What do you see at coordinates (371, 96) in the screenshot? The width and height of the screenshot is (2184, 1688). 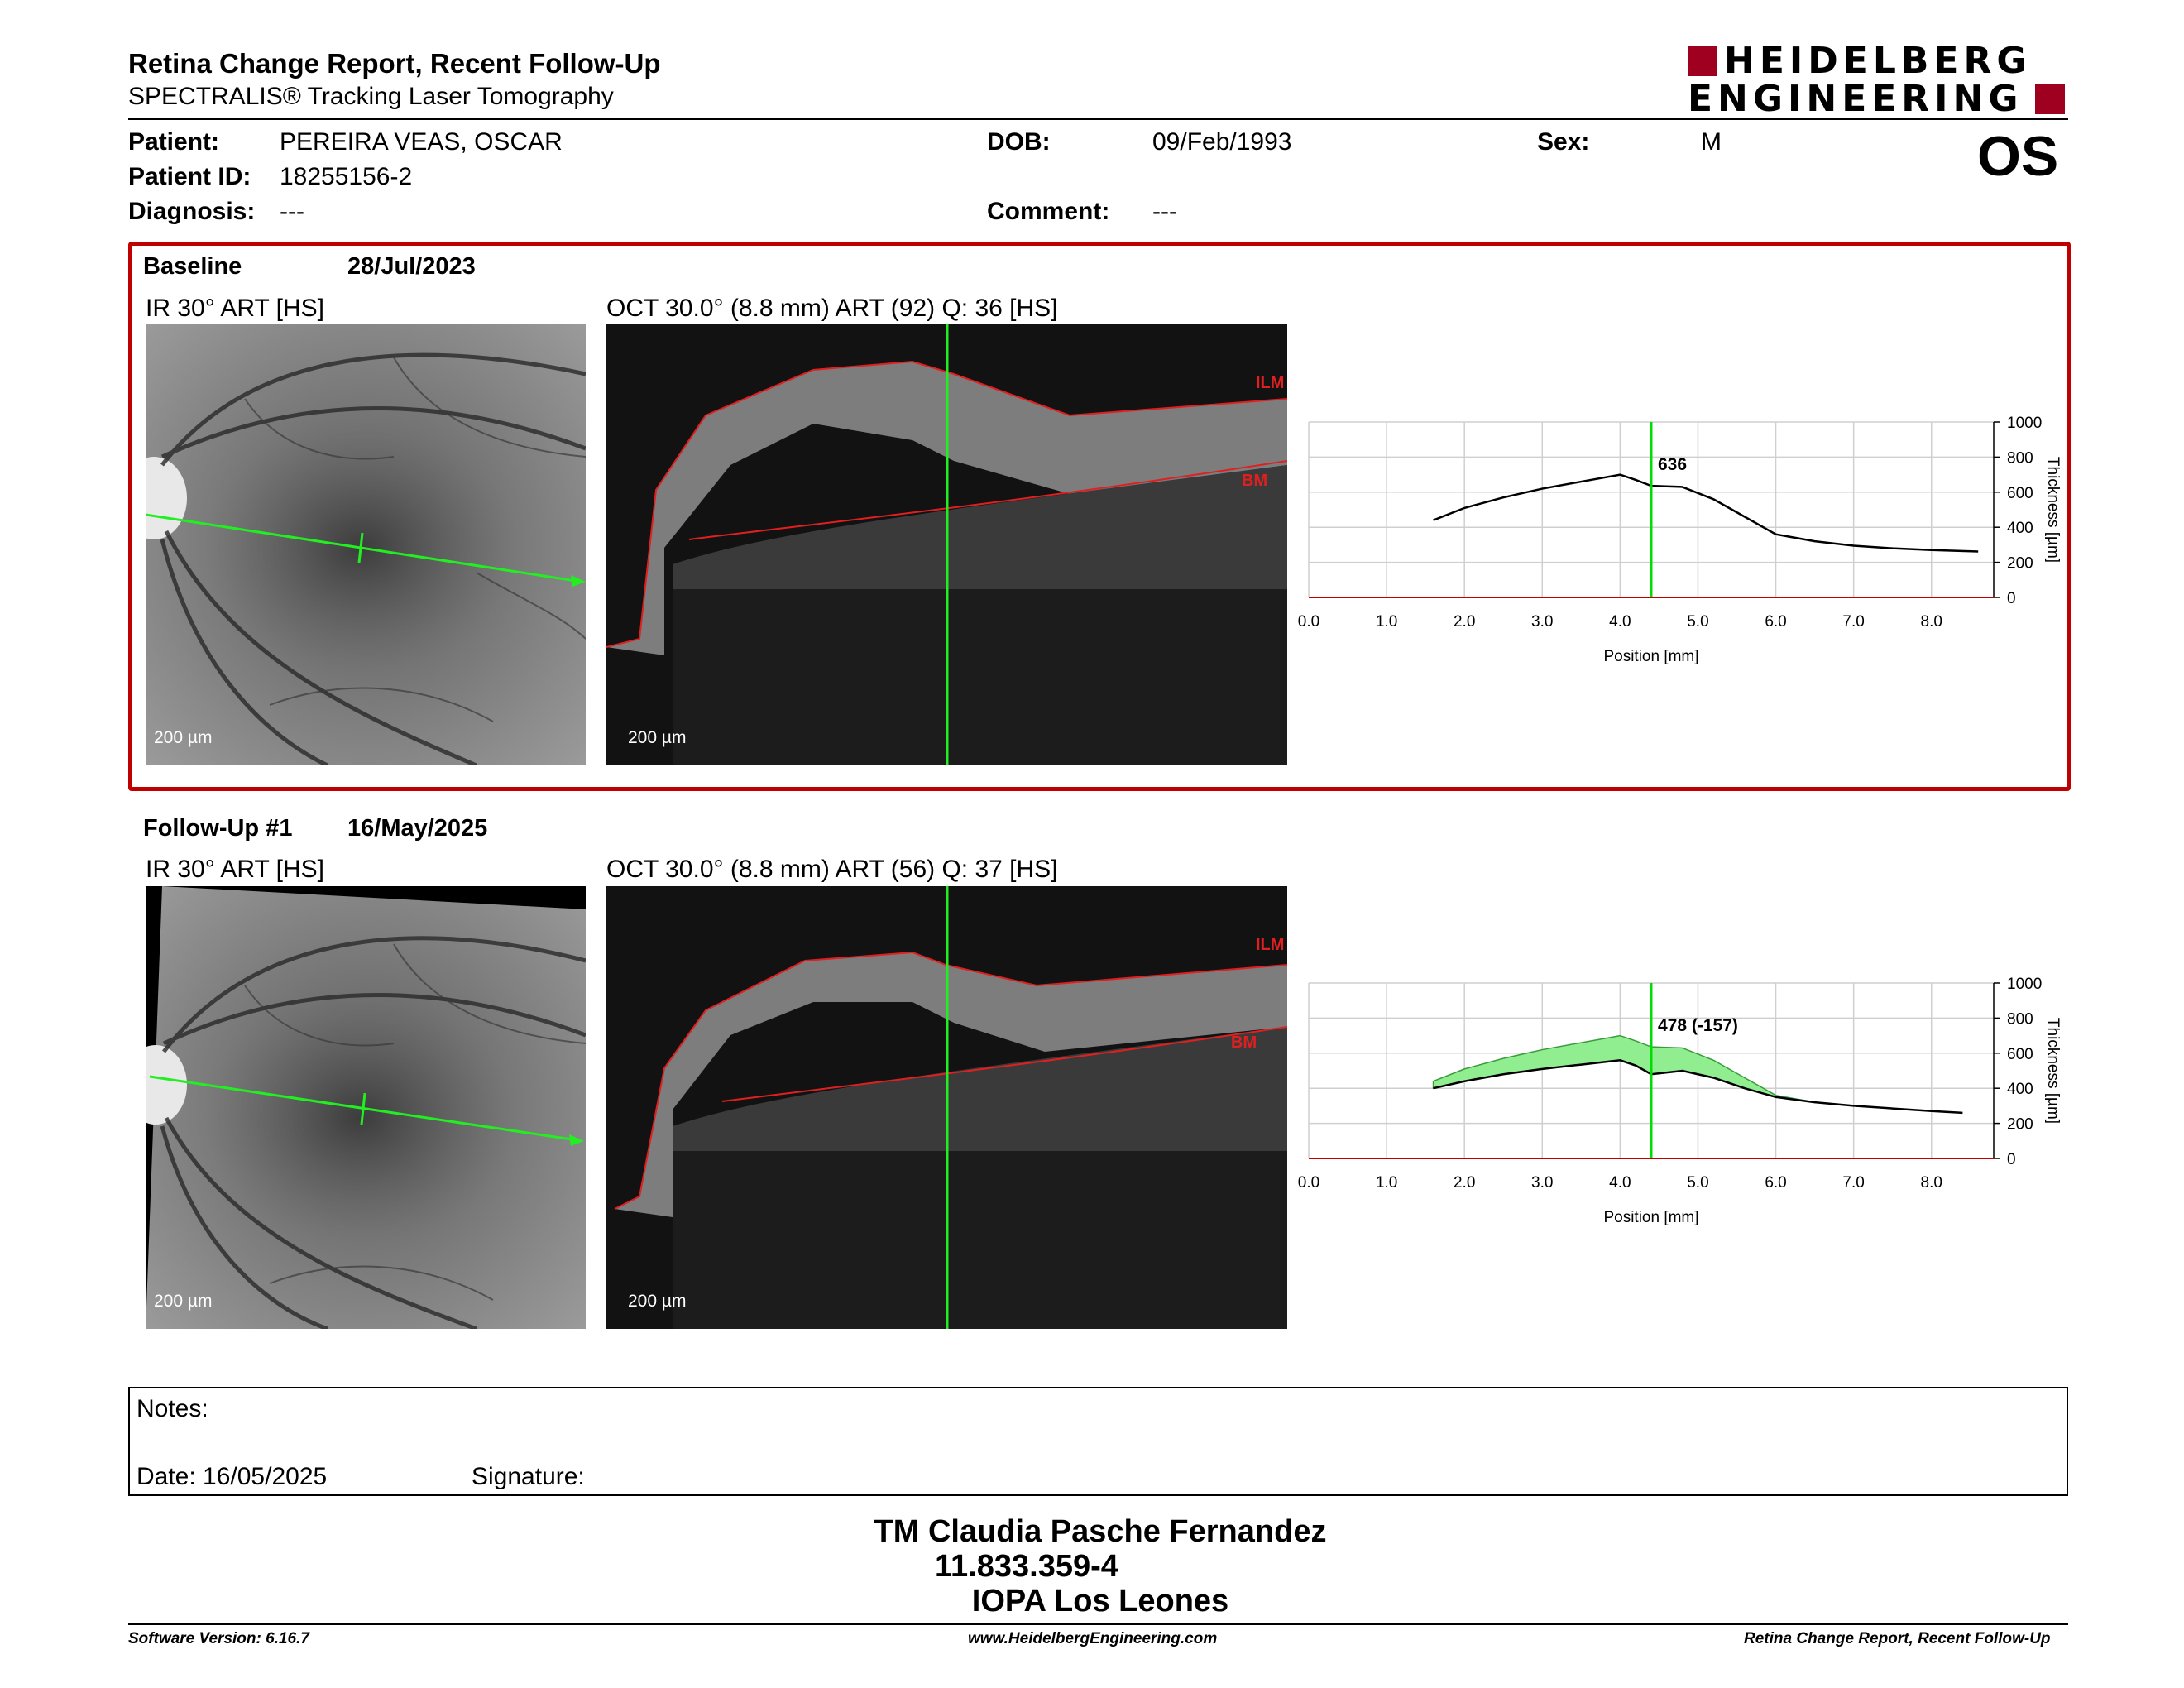 I see `report-subtitle: SPECTRALIS® Tracking Laser Tomography` at bounding box center [371, 96].